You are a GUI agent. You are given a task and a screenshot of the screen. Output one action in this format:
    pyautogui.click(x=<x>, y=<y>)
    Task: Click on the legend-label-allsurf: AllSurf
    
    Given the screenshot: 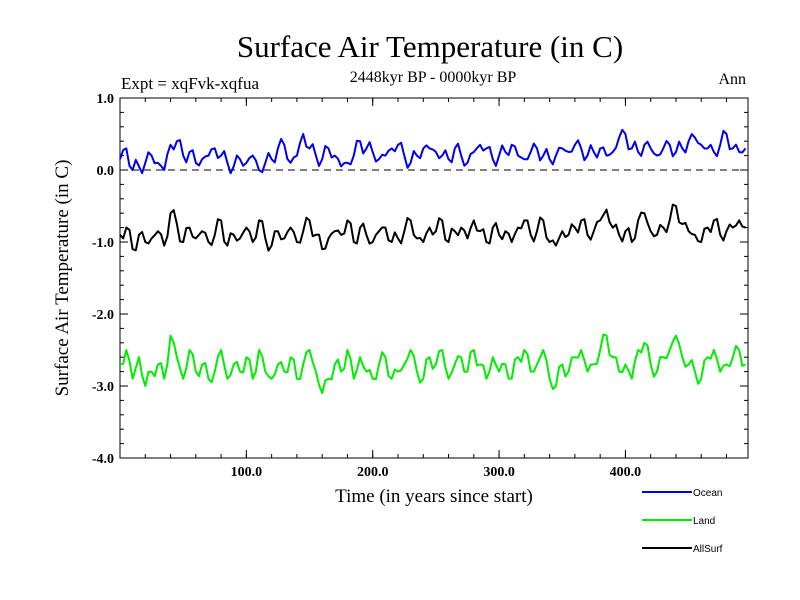 What is the action you would take?
    pyautogui.click(x=708, y=549)
    